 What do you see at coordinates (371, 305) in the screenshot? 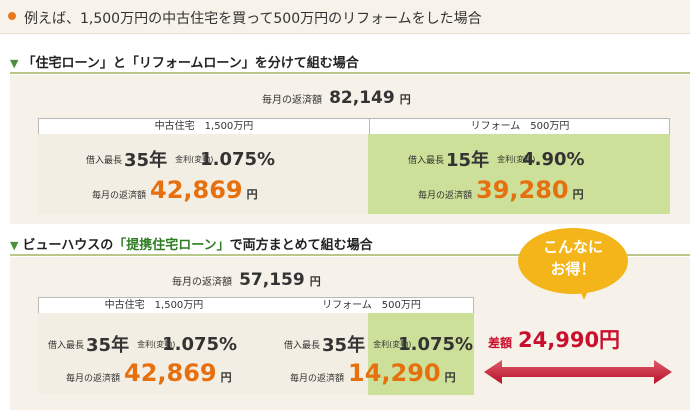
I see `section2-right-head: リフォーム 500万円` at bounding box center [371, 305].